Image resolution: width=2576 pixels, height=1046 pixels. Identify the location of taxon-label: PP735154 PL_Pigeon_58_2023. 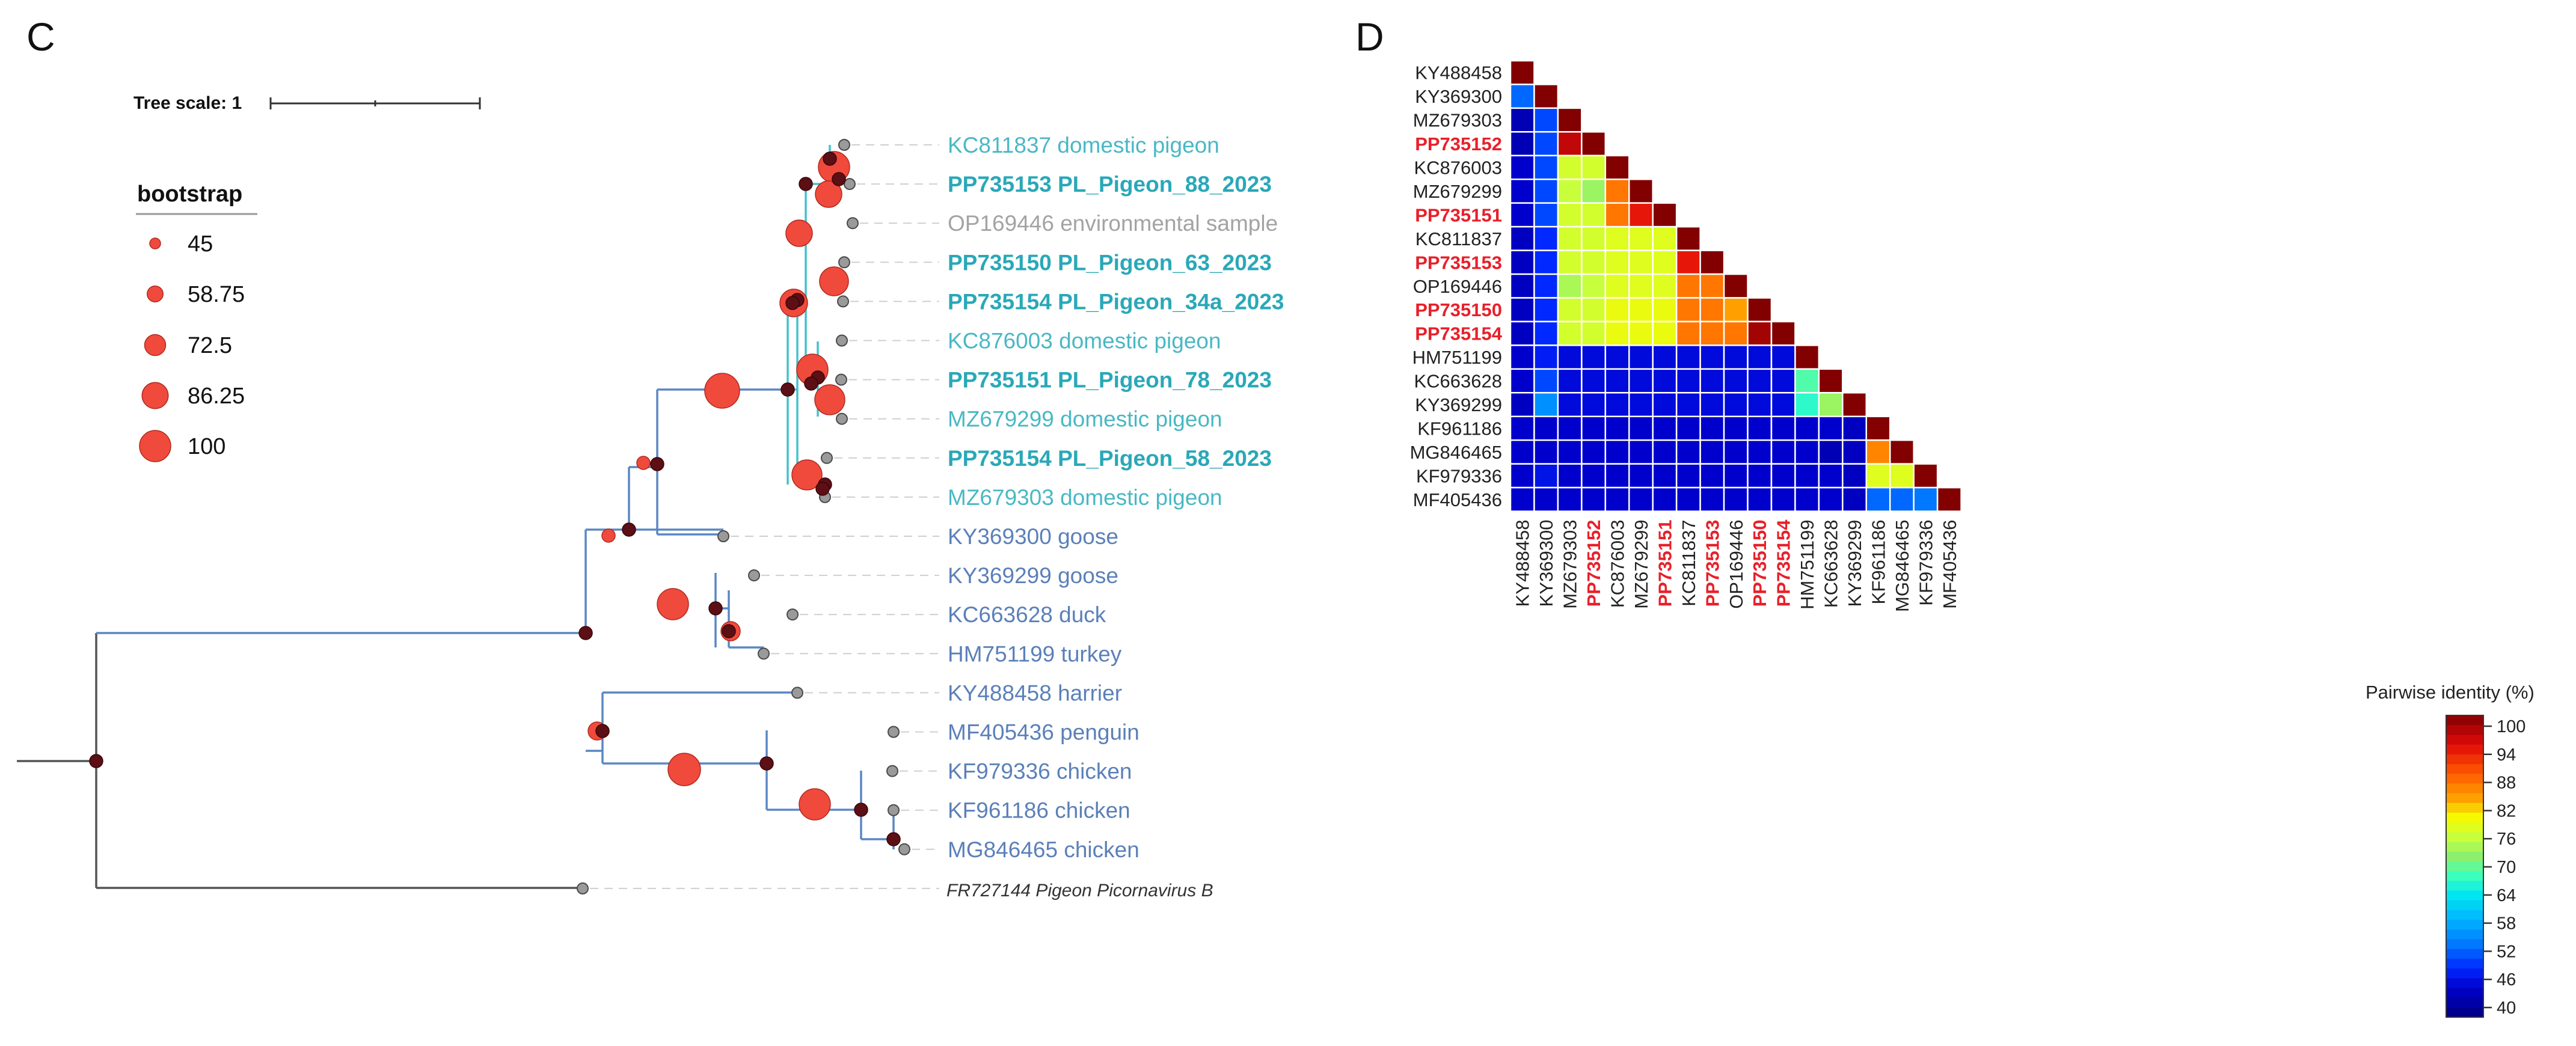
(1110, 459).